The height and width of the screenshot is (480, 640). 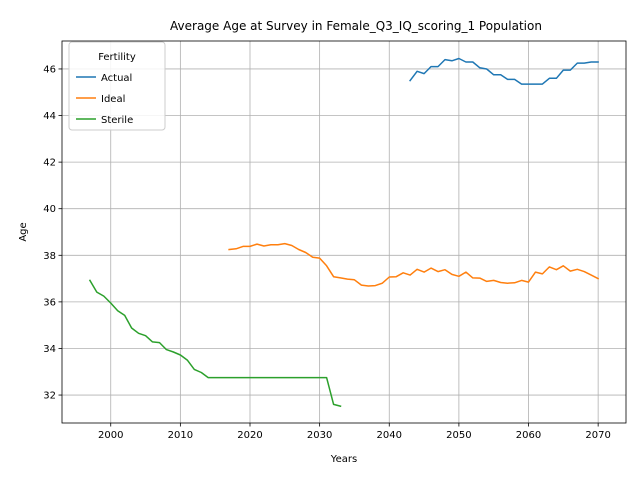 What do you see at coordinates (504, 71) in the screenshot?
I see `series-line-actual` at bounding box center [504, 71].